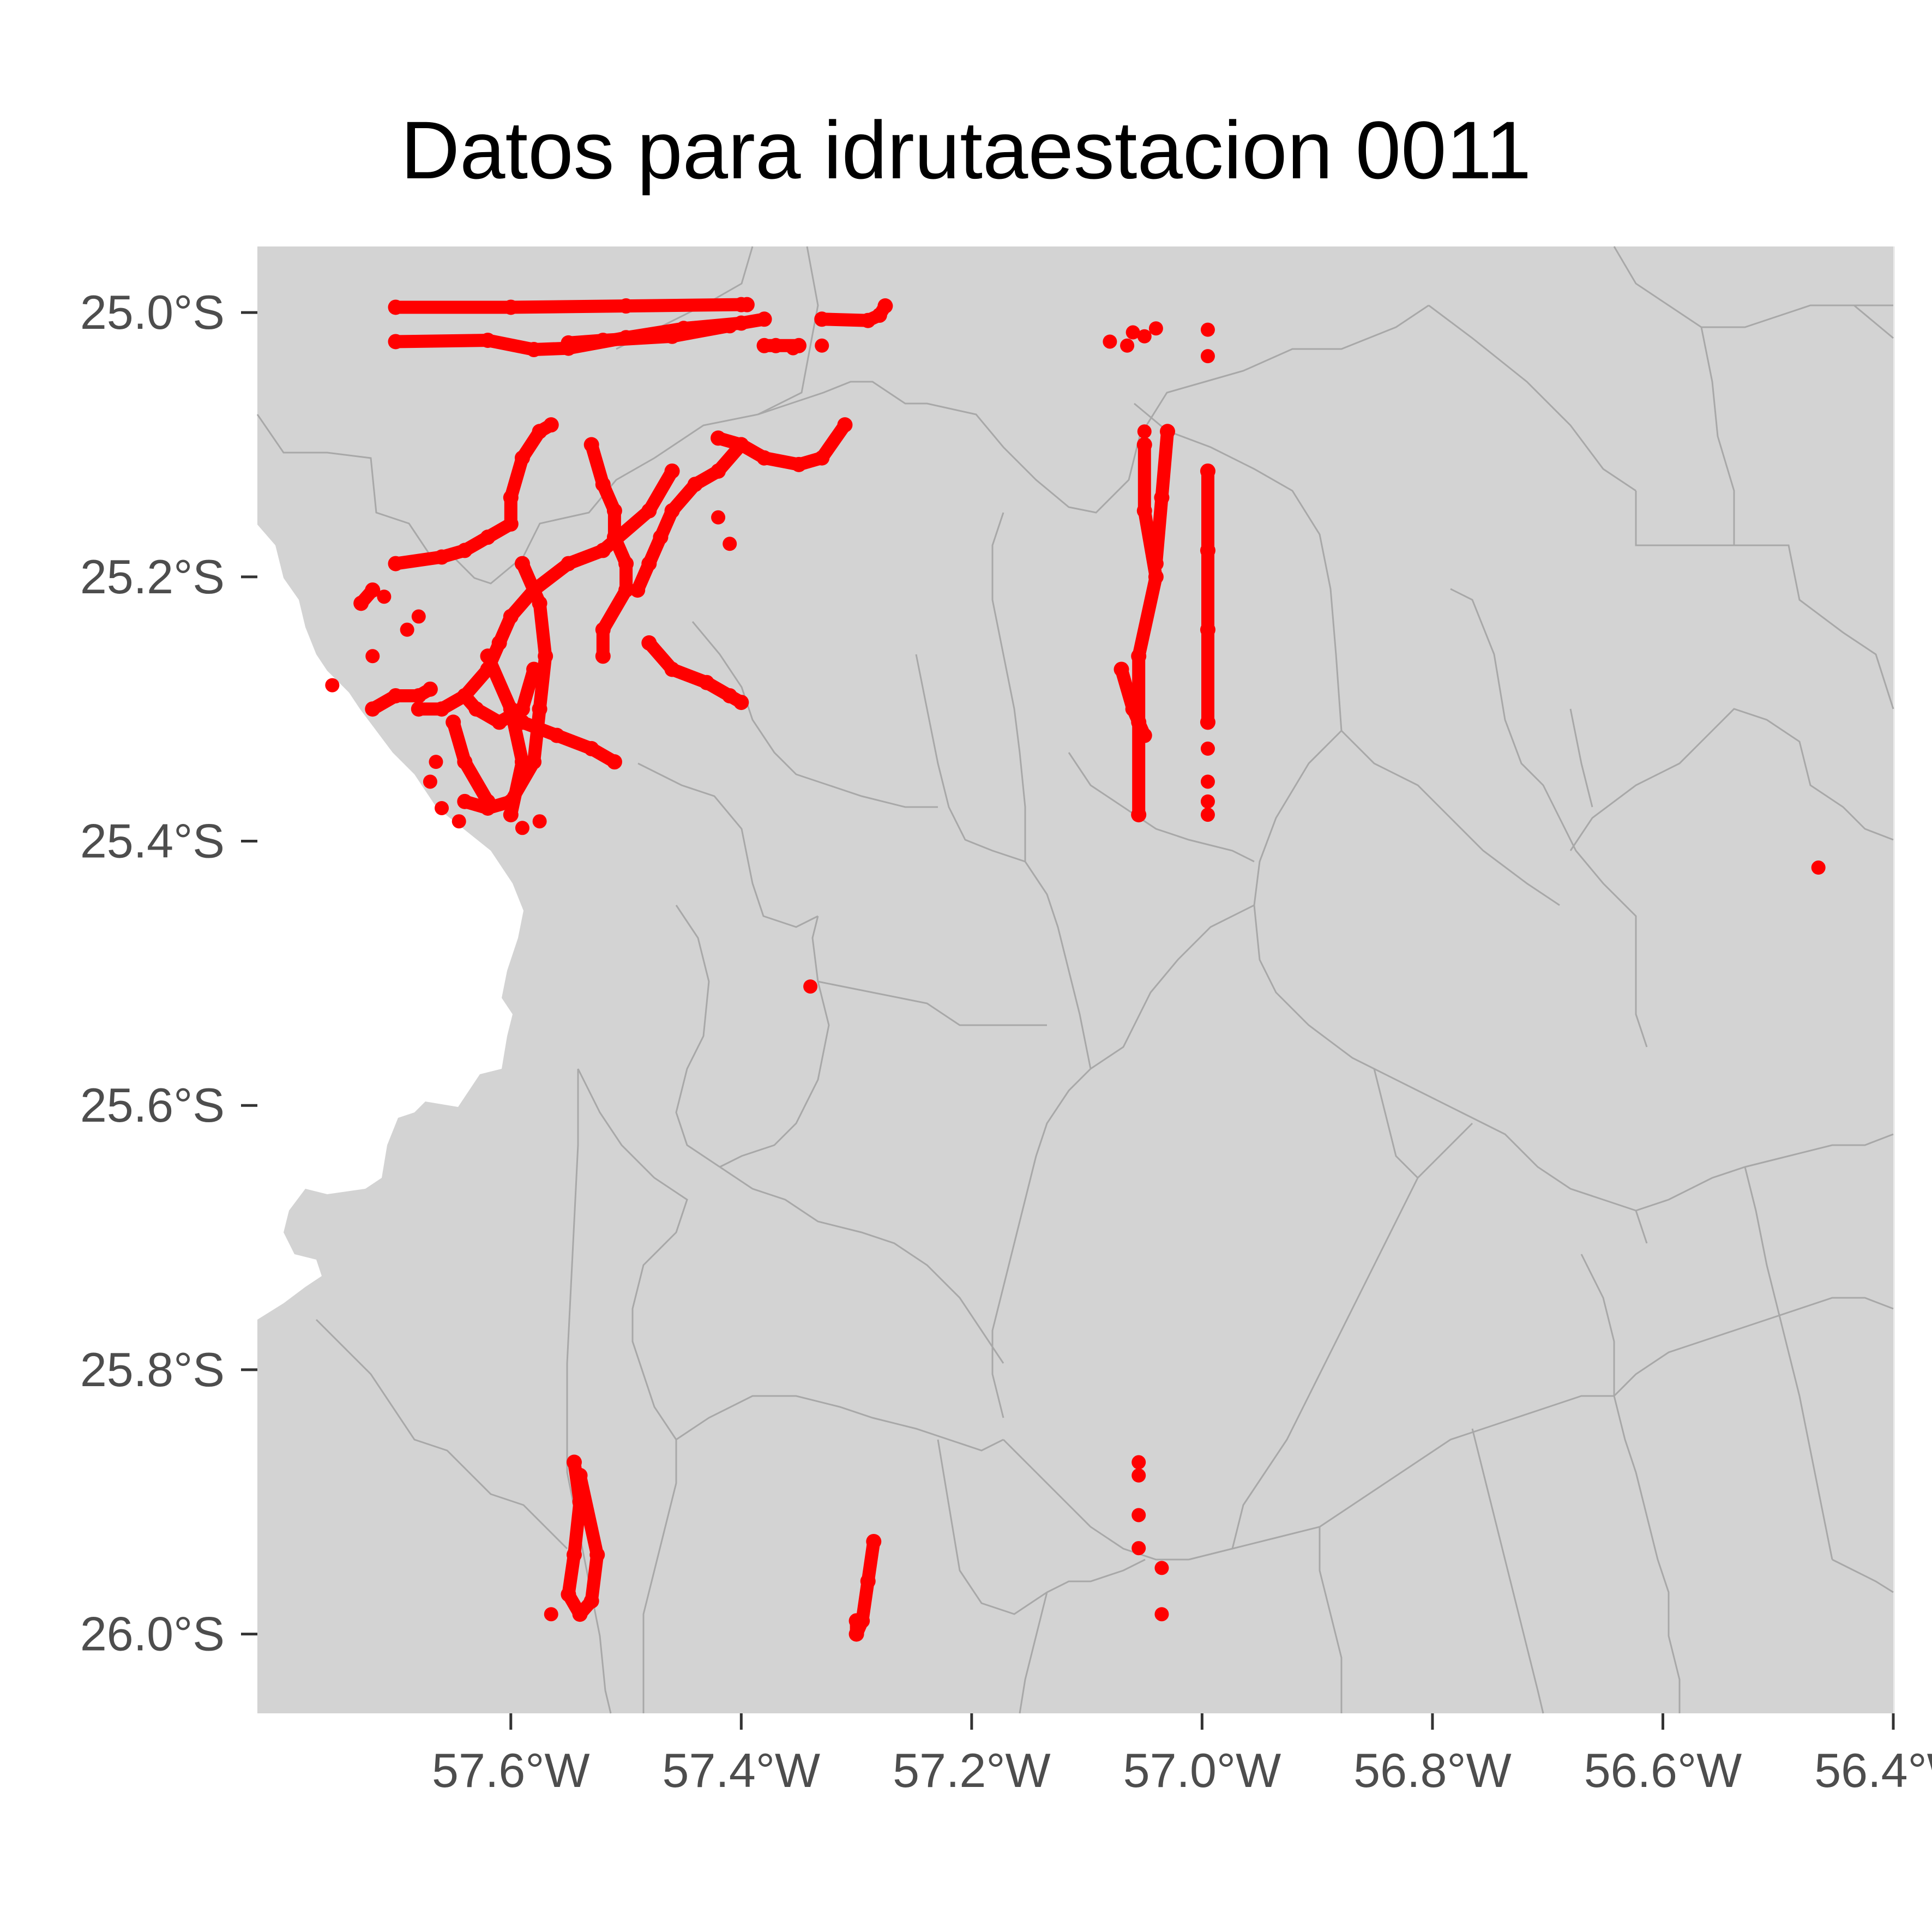 Image resolution: width=1932 pixels, height=1932 pixels. I want to click on y-tick-label: 25.0°S, so click(152, 312).